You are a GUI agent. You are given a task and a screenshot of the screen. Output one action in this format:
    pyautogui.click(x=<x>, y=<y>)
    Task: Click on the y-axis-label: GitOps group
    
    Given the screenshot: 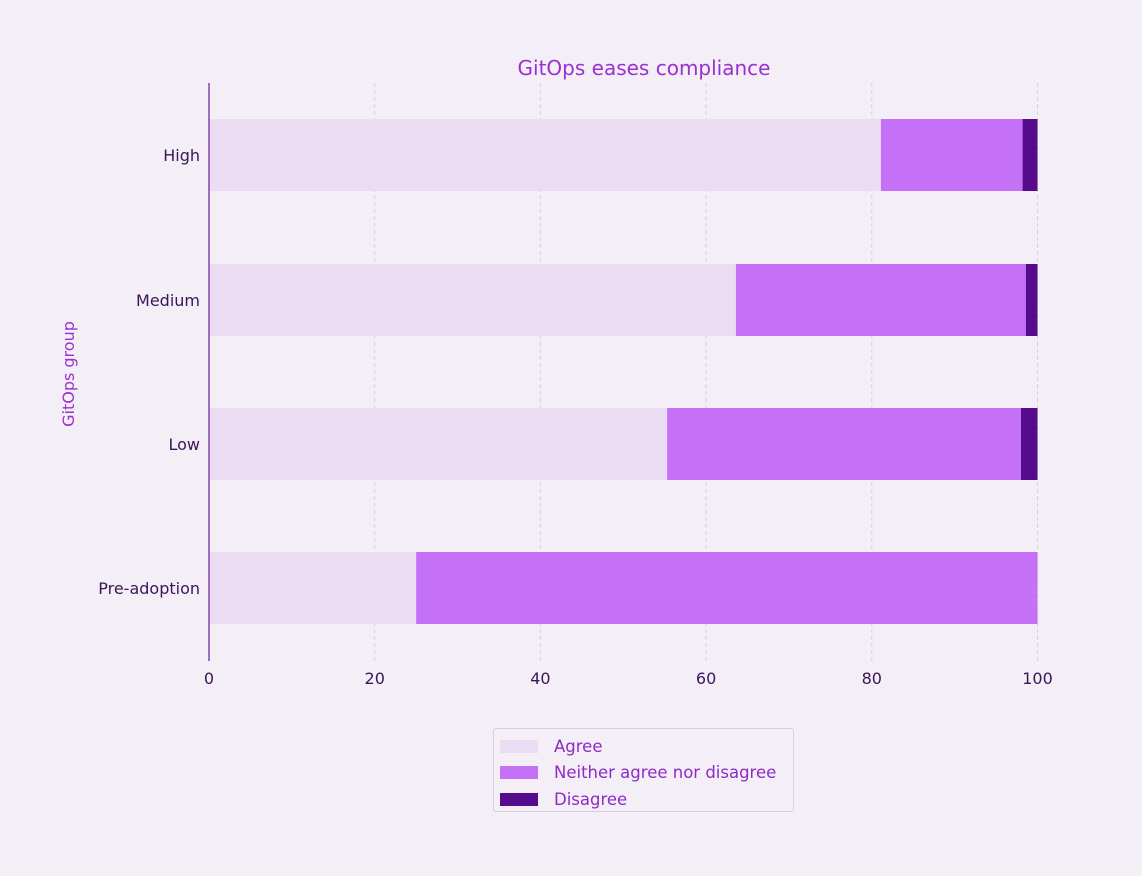 What is the action you would take?
    pyautogui.click(x=68, y=374)
    